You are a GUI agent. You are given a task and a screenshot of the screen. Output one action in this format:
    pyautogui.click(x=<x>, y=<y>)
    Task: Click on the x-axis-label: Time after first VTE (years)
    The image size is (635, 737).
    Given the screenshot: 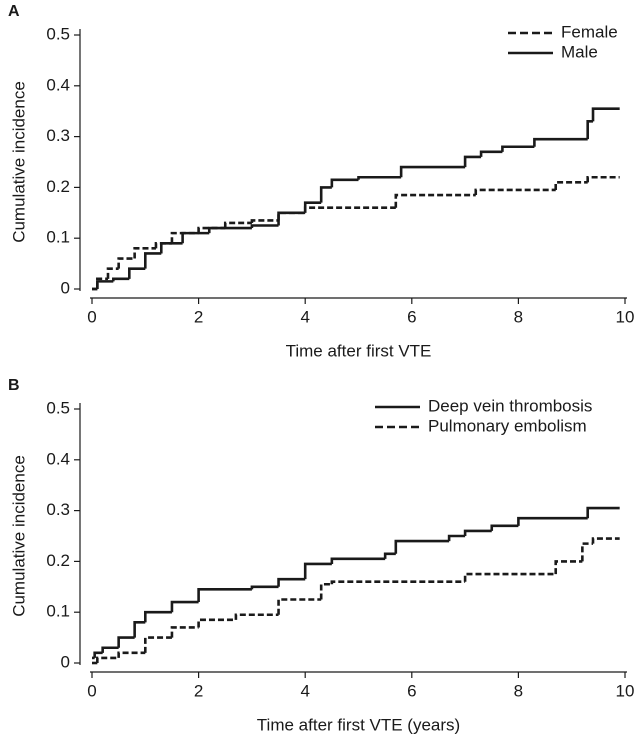 What is the action you would take?
    pyautogui.click(x=358, y=724)
    